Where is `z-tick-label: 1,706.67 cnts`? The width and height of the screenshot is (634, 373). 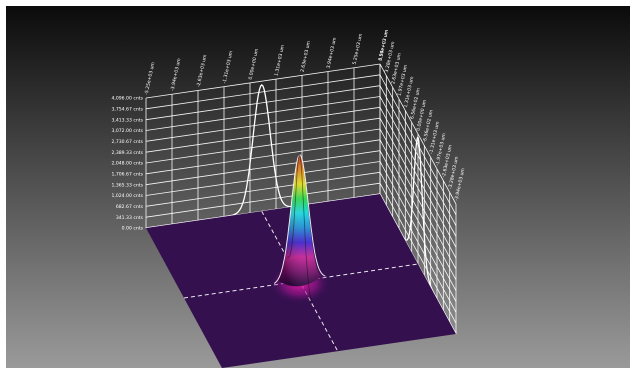 z-tick-label: 1,706.67 cnts is located at coordinates (127, 174).